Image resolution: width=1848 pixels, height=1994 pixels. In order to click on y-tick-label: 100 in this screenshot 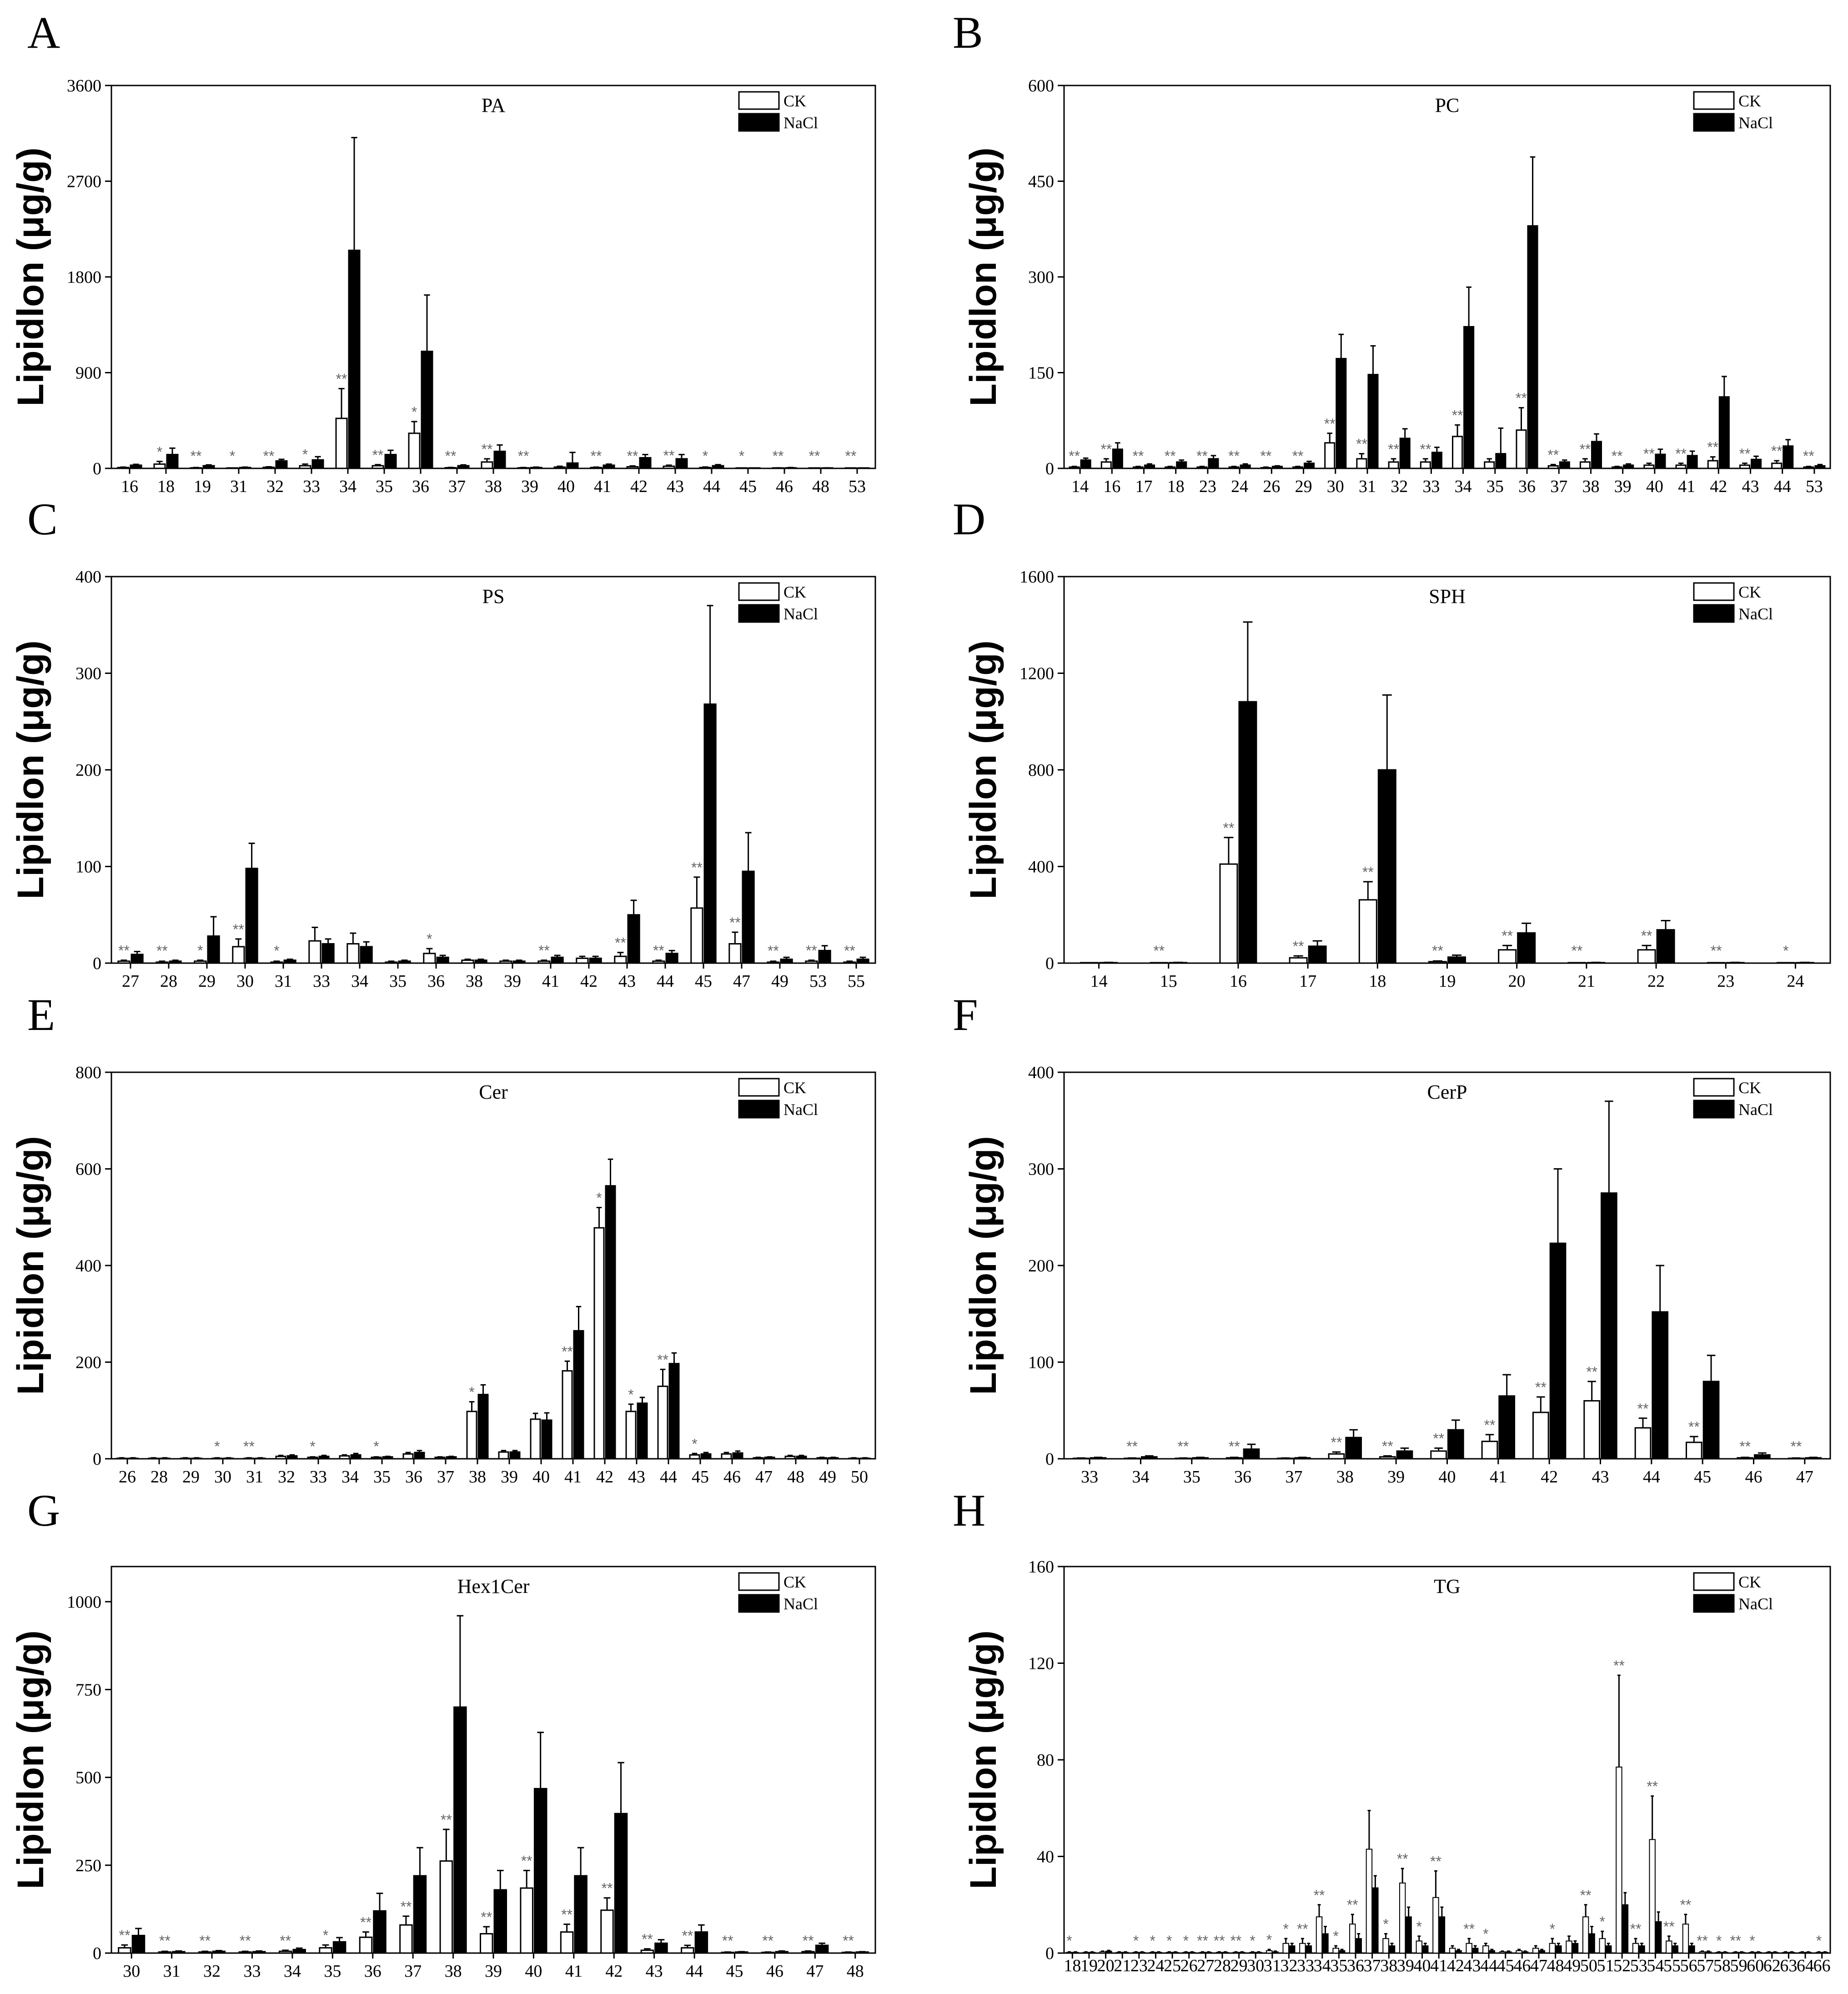, I will do `click(88, 868)`.